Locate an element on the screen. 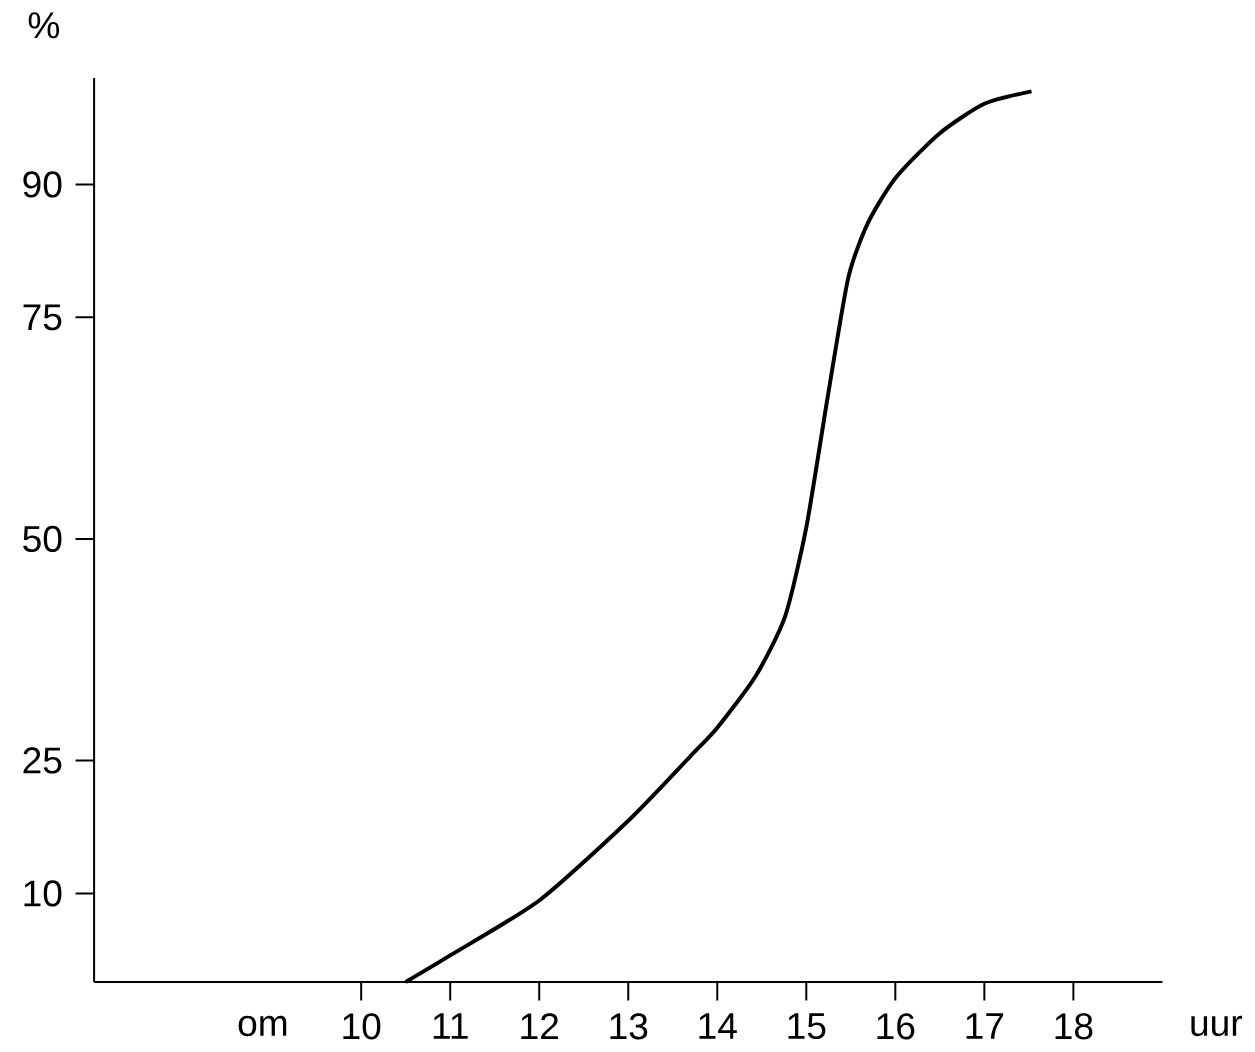  x-tick-label: 13 is located at coordinates (629, 1026).